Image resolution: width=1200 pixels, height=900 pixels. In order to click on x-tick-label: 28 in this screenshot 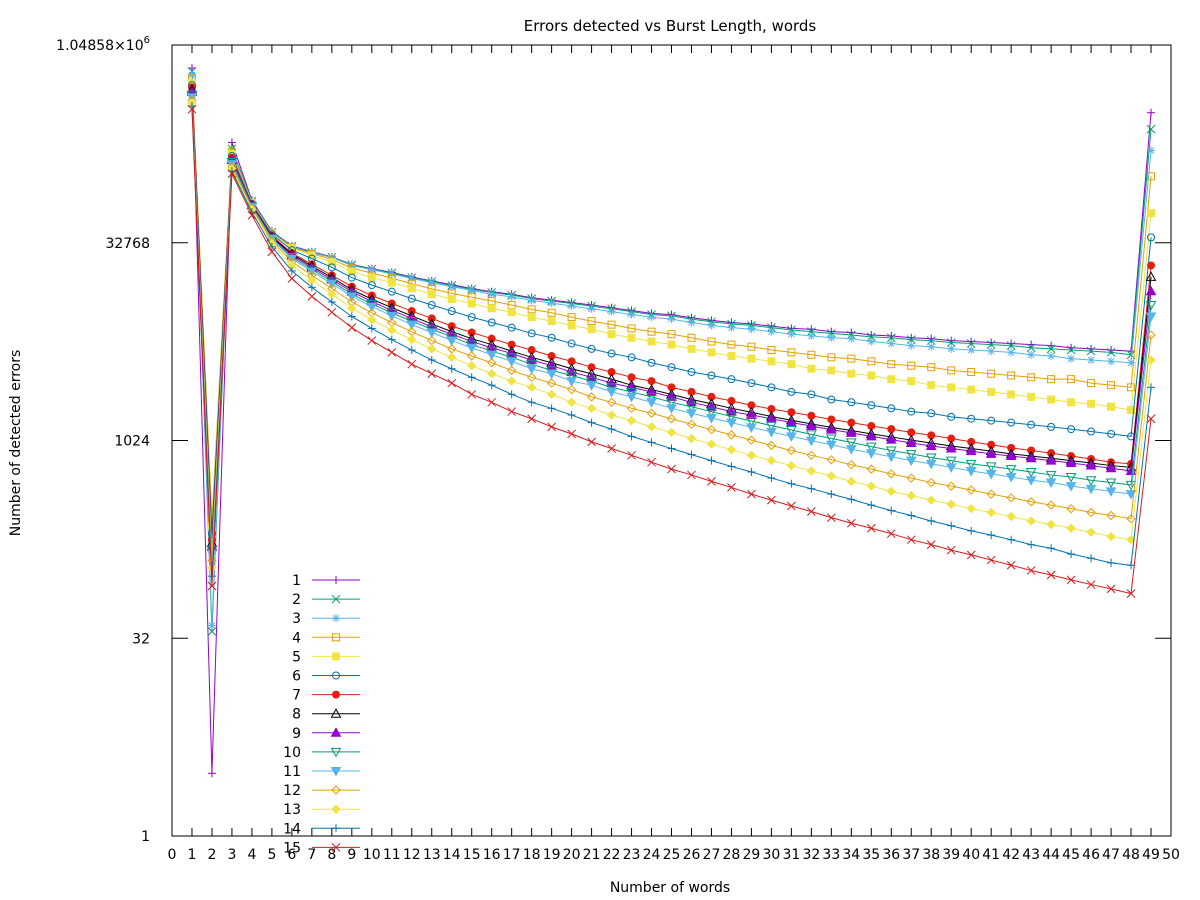, I will do `click(732, 855)`.